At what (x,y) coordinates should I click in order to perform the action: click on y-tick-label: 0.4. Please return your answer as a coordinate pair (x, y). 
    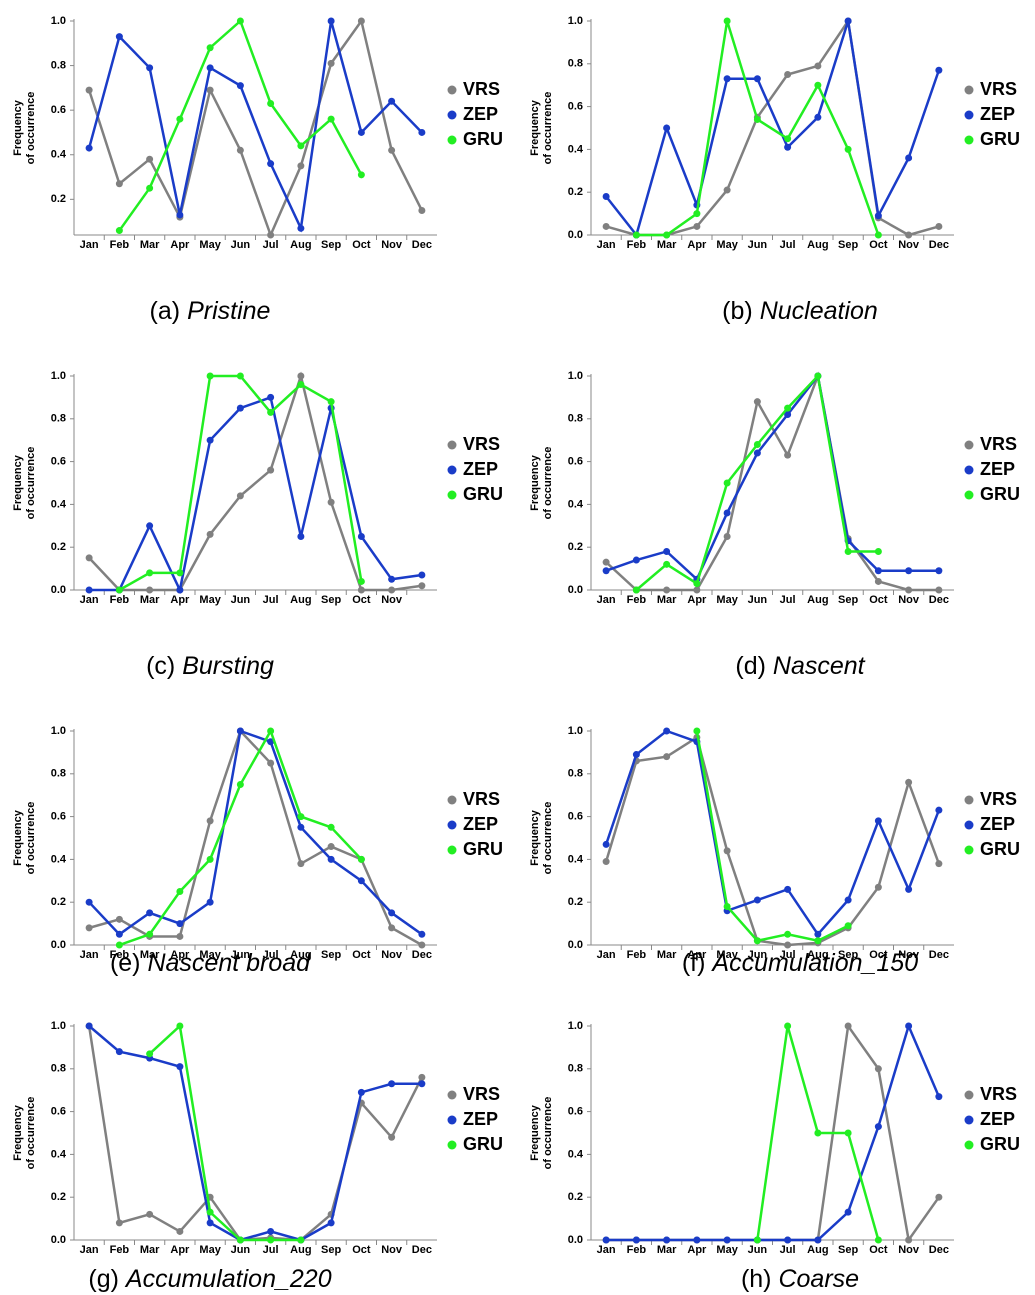
    Looking at the image, I should click on (59, 504).